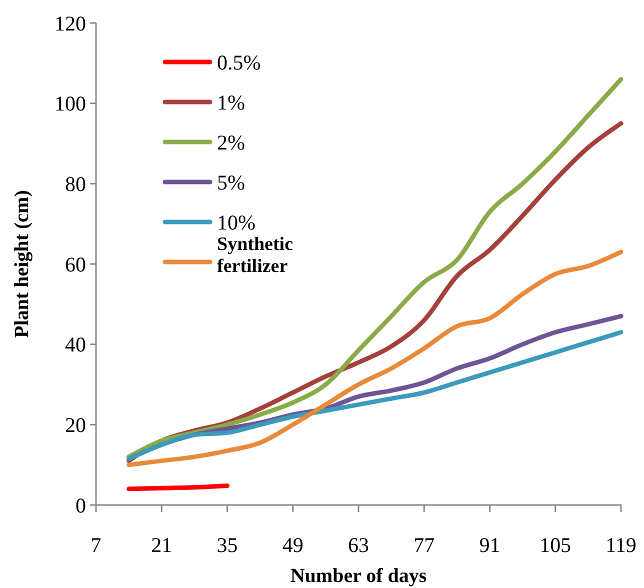  Describe the element at coordinates (358, 576) in the screenshot. I see `x-axis-title: Number of days` at that location.